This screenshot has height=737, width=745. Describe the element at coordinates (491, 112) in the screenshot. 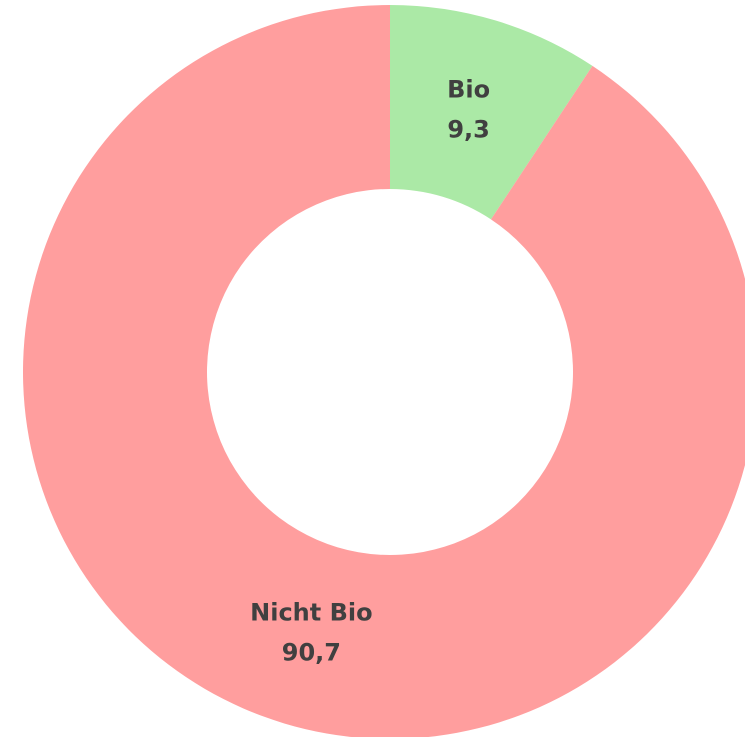

I see `donut-slice` at that location.